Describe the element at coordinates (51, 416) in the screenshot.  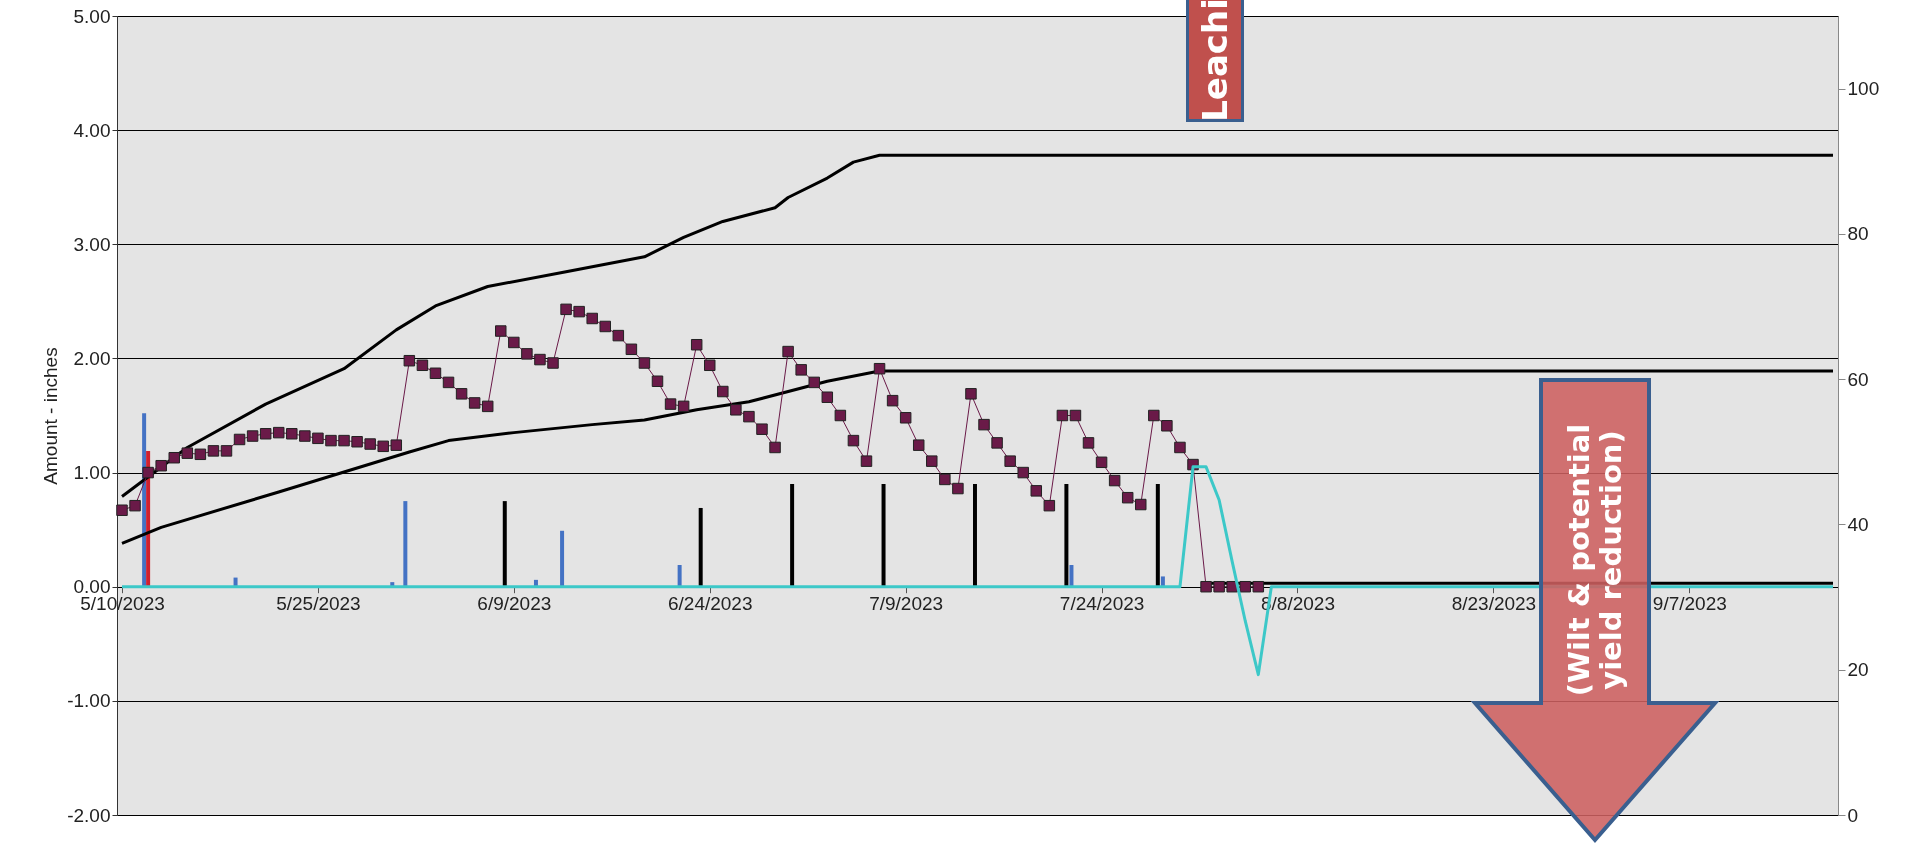
I see `y-axis-title: Amount - inches` at that location.